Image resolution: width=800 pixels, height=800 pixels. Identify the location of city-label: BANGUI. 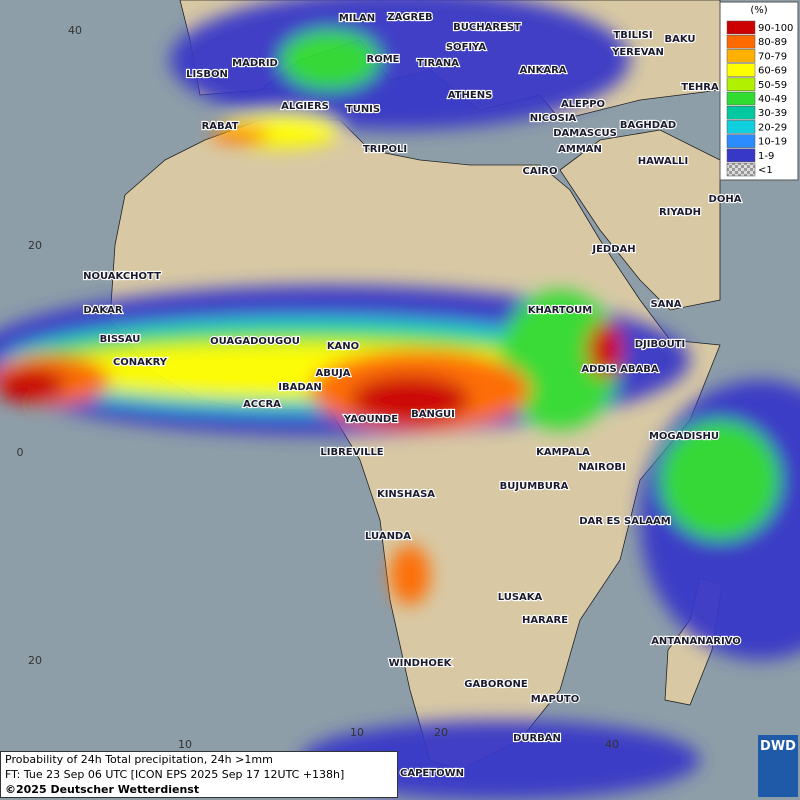
(433, 414).